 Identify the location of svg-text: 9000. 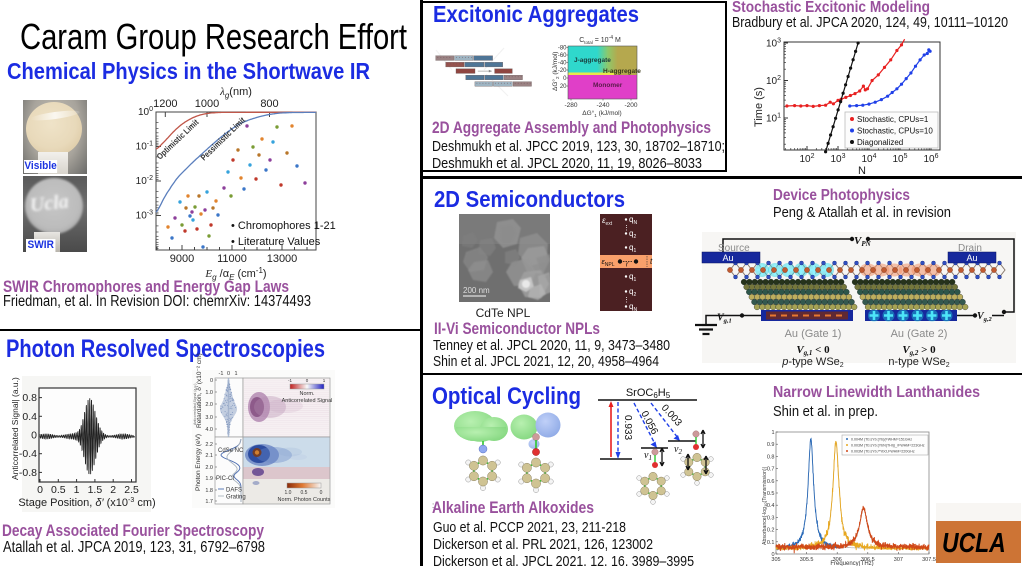
(182, 259).